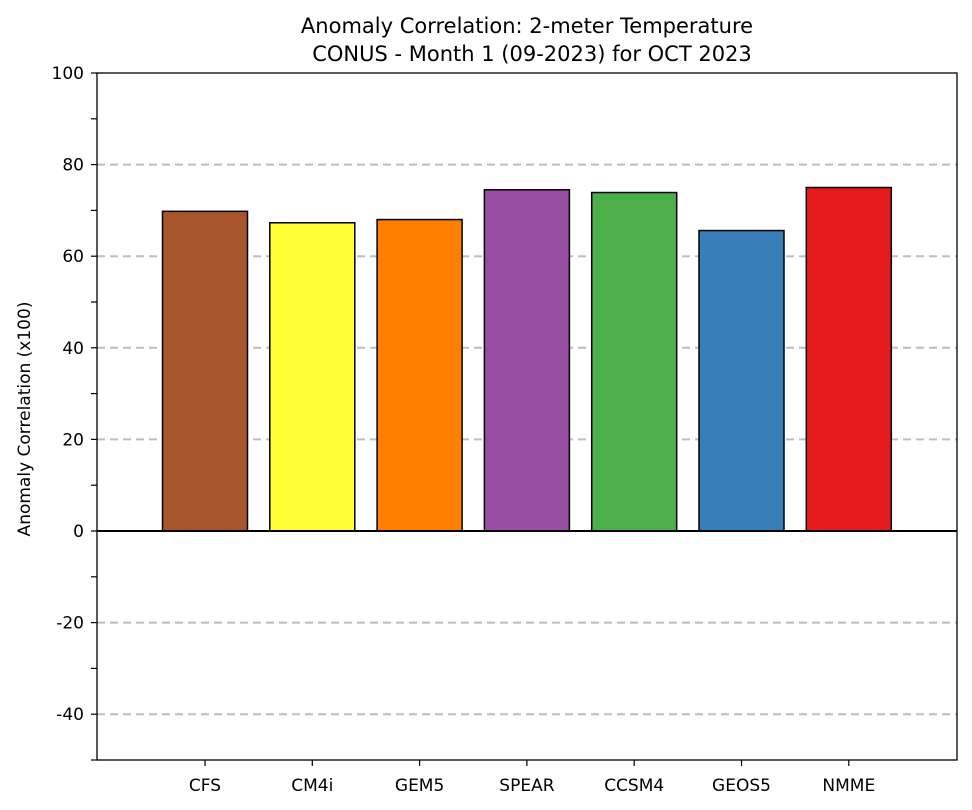  I want to click on bar-cm4i, so click(312, 377).